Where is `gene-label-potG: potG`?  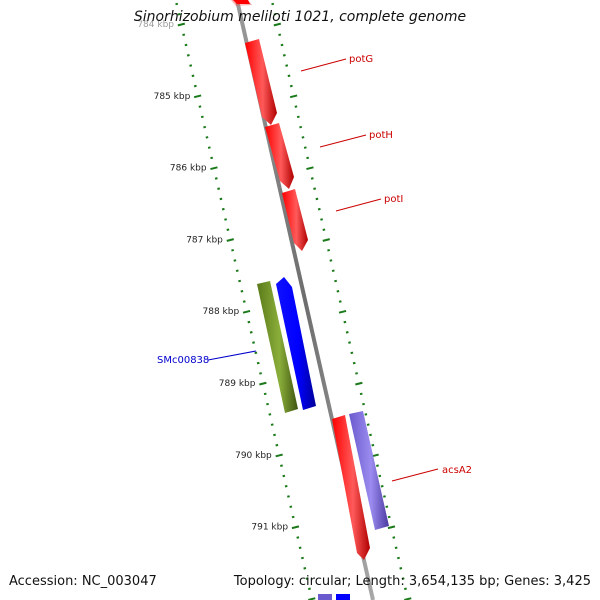 gene-label-potG: potG is located at coordinates (361, 59).